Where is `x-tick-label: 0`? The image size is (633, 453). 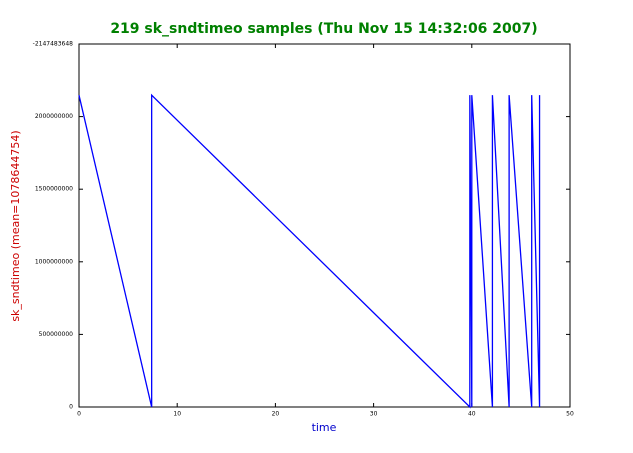 x-tick-label: 0 is located at coordinates (79, 414).